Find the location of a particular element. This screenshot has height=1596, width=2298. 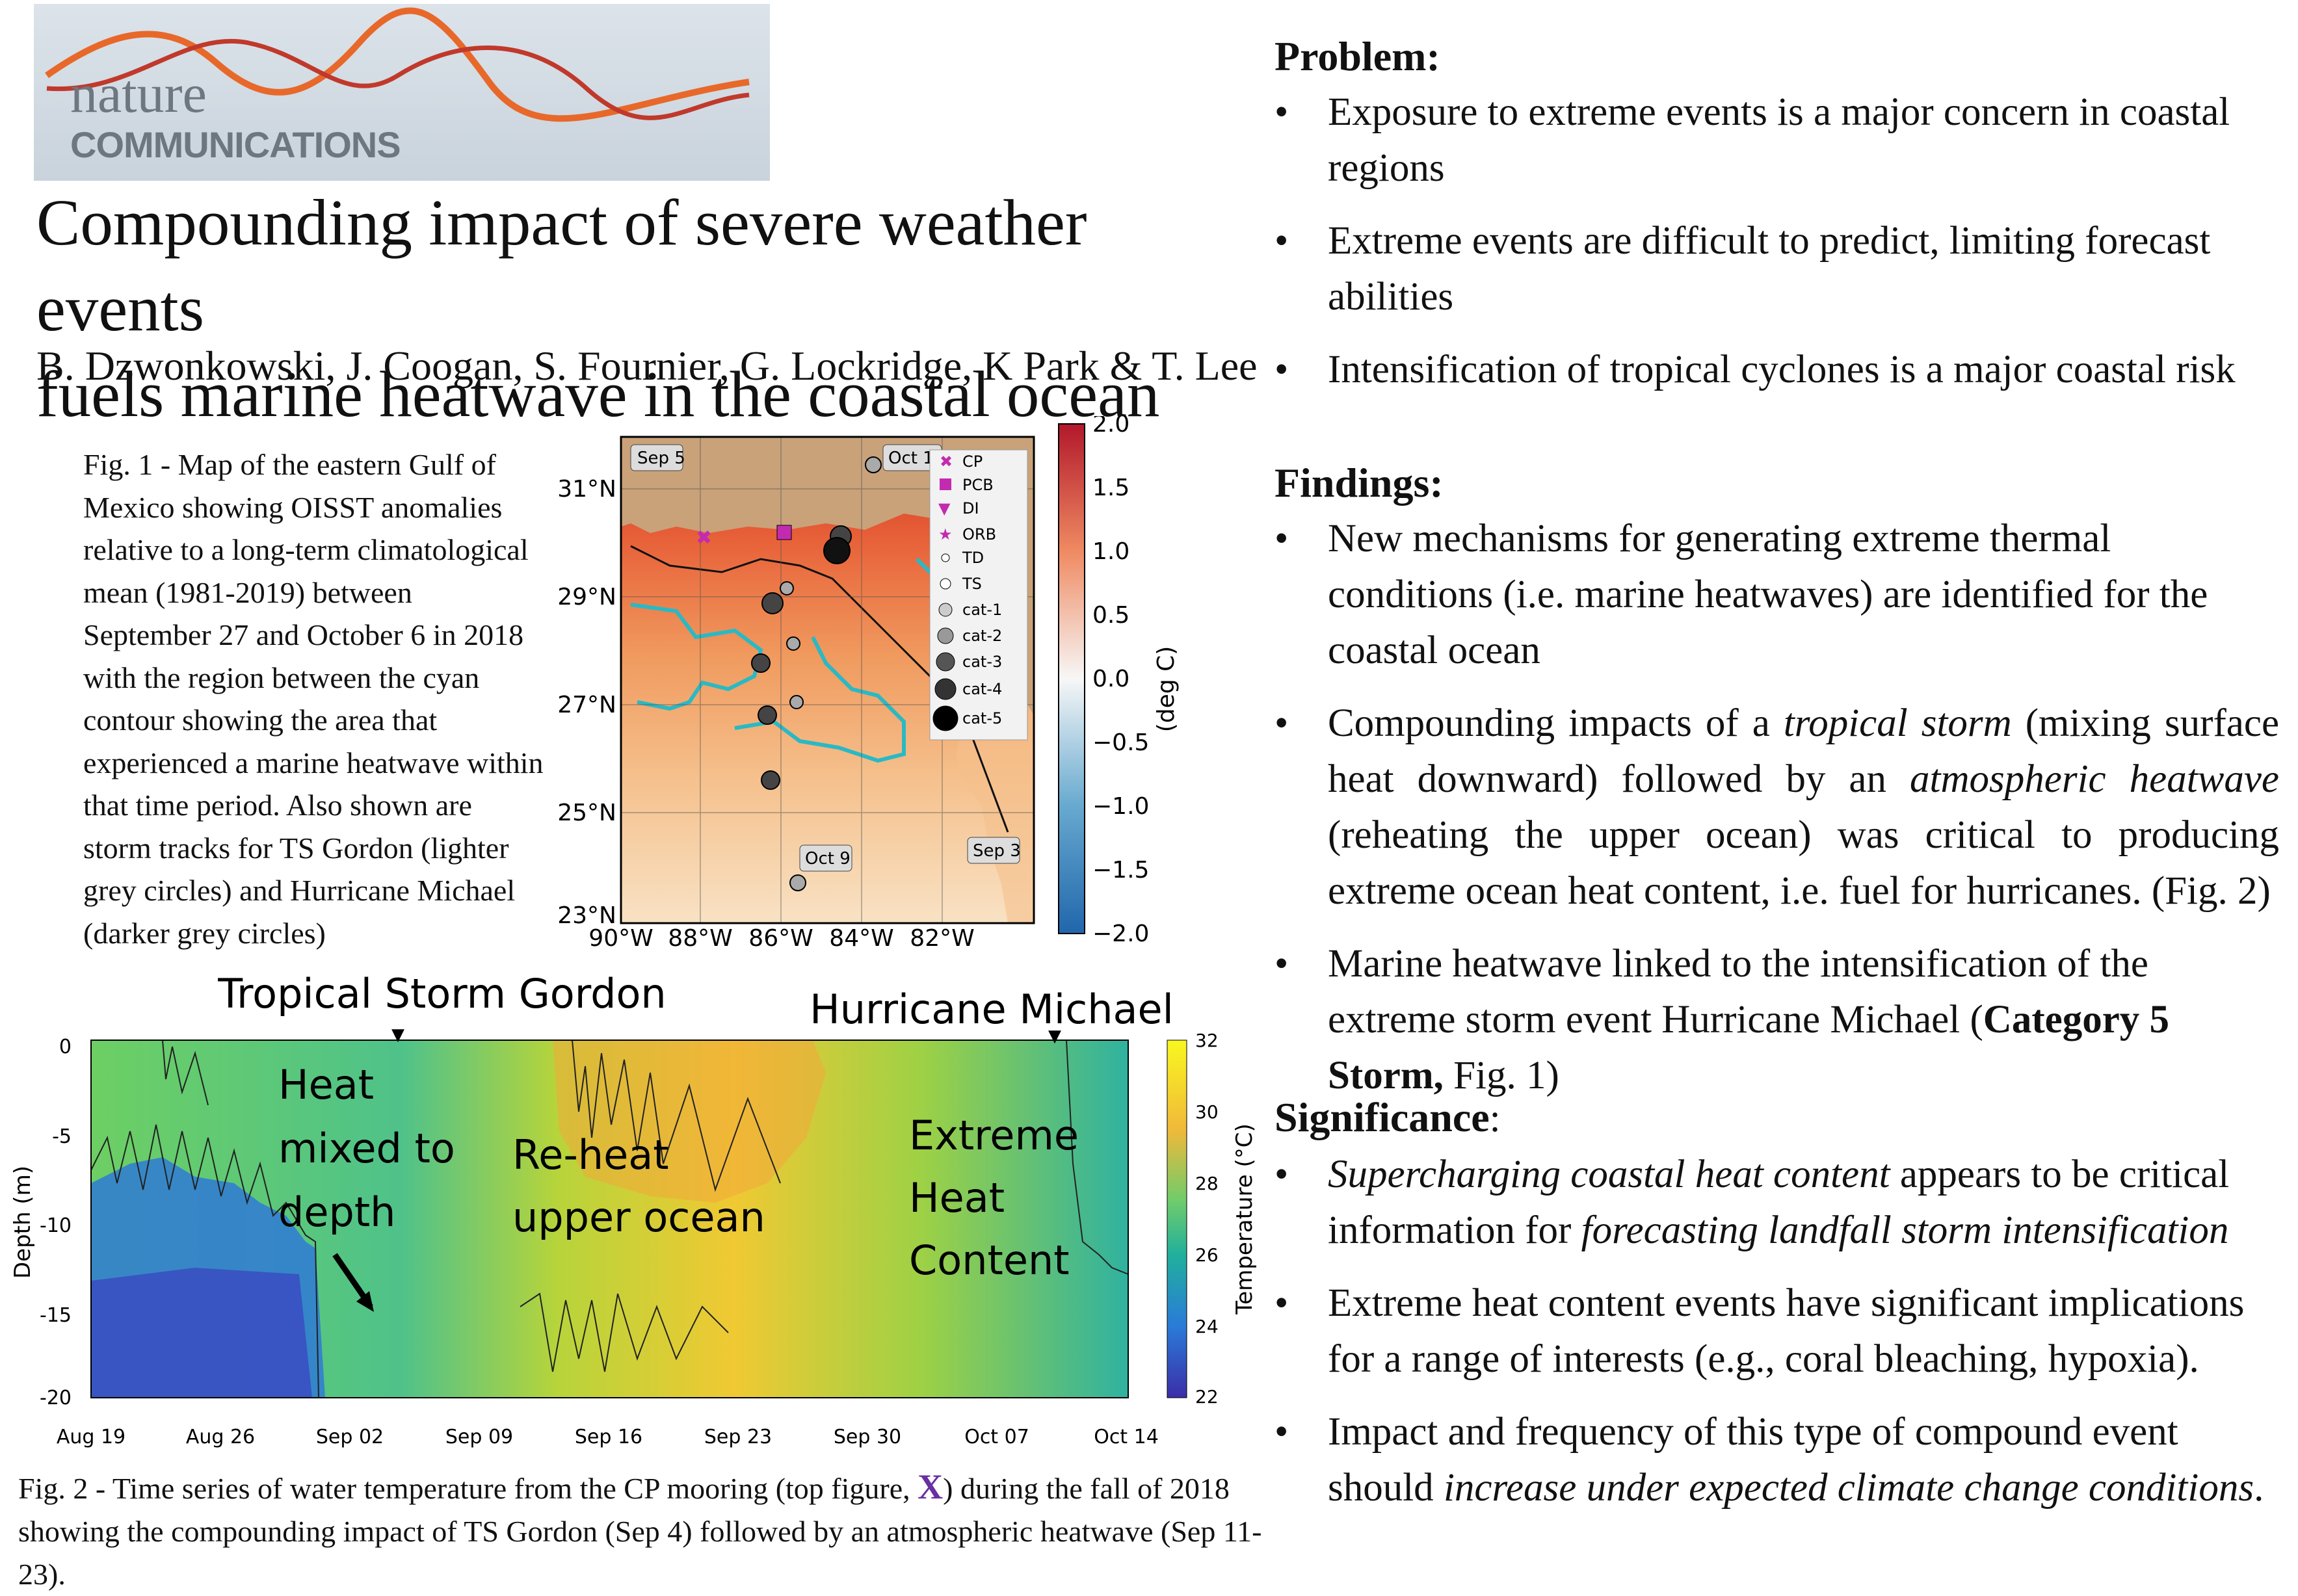

event-label-gordon: Tropical Storm Gordon is located at coordinates (441, 993).